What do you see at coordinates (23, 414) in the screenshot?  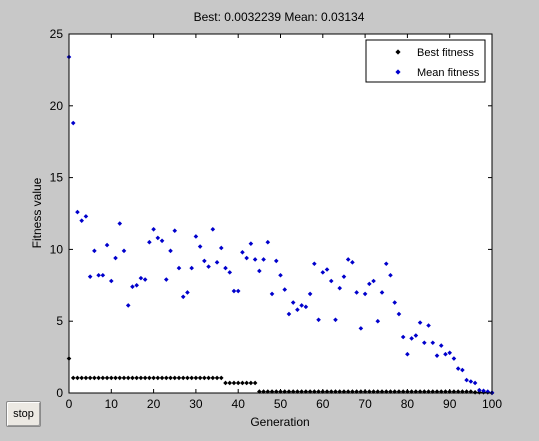 I see `stop-button: stop` at bounding box center [23, 414].